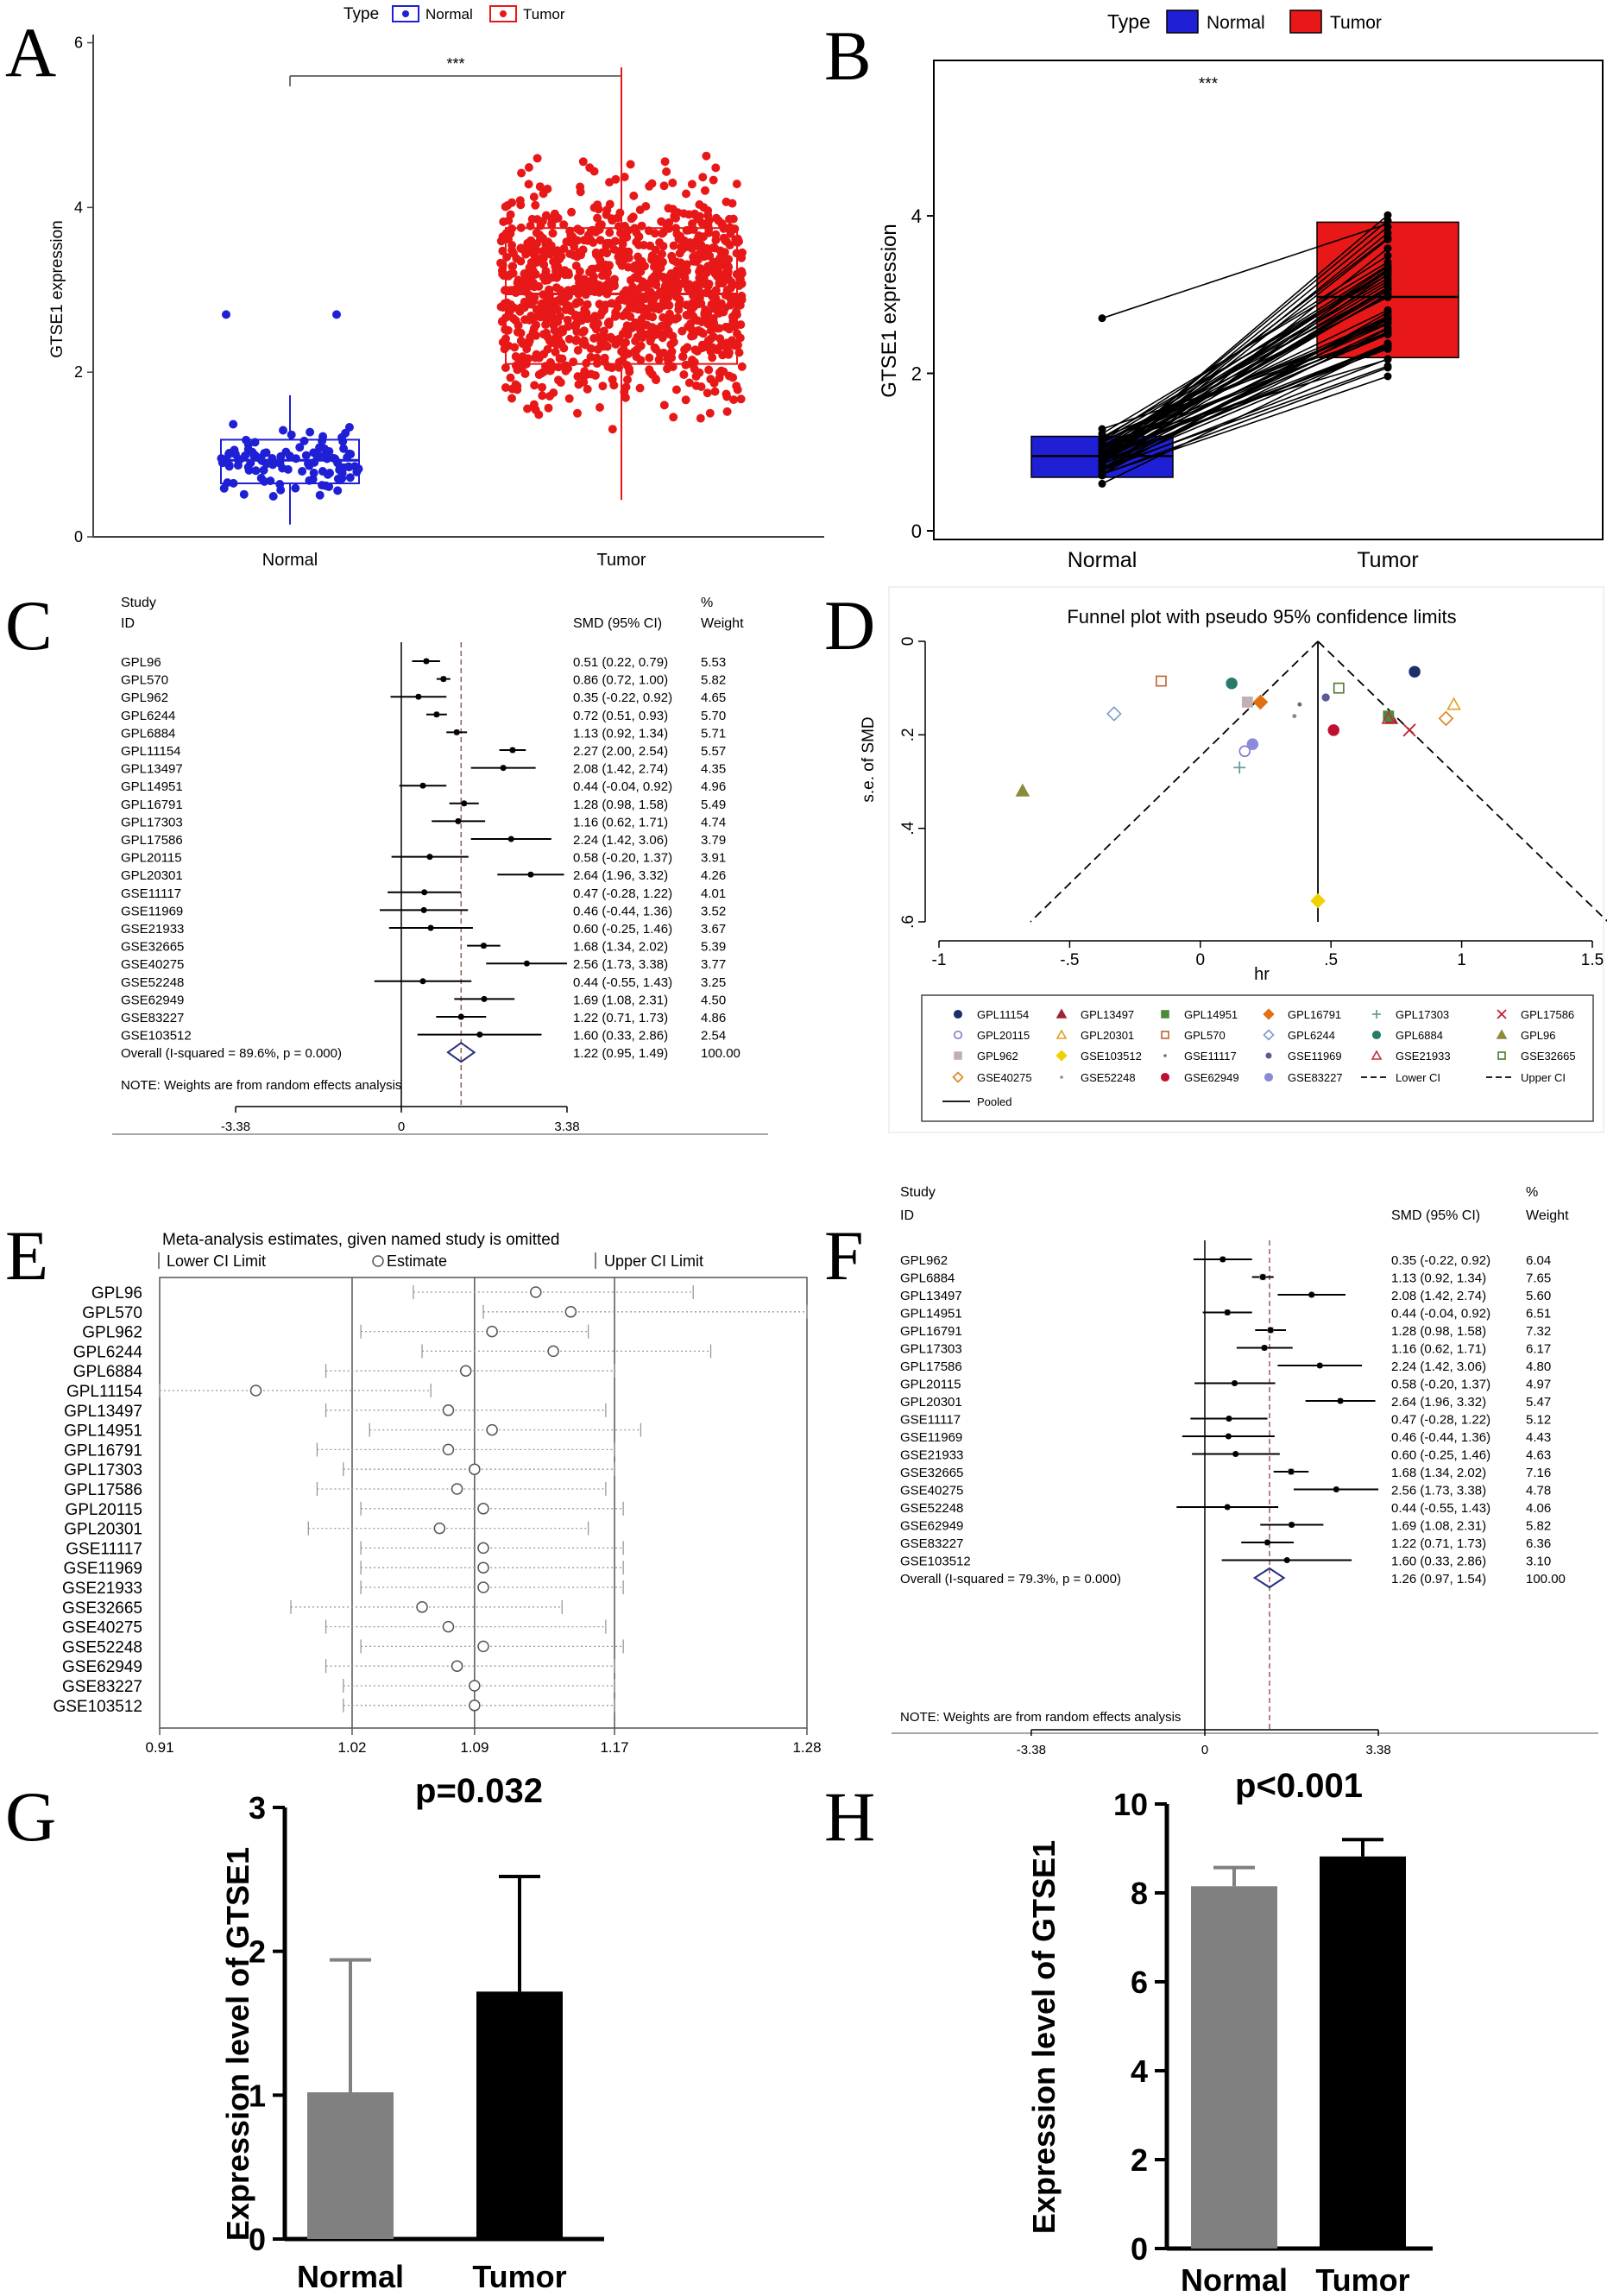 This screenshot has height=2296, width=1607. What do you see at coordinates (713, 733) in the screenshot?
I see `panel-c-weight-text: 5.71` at bounding box center [713, 733].